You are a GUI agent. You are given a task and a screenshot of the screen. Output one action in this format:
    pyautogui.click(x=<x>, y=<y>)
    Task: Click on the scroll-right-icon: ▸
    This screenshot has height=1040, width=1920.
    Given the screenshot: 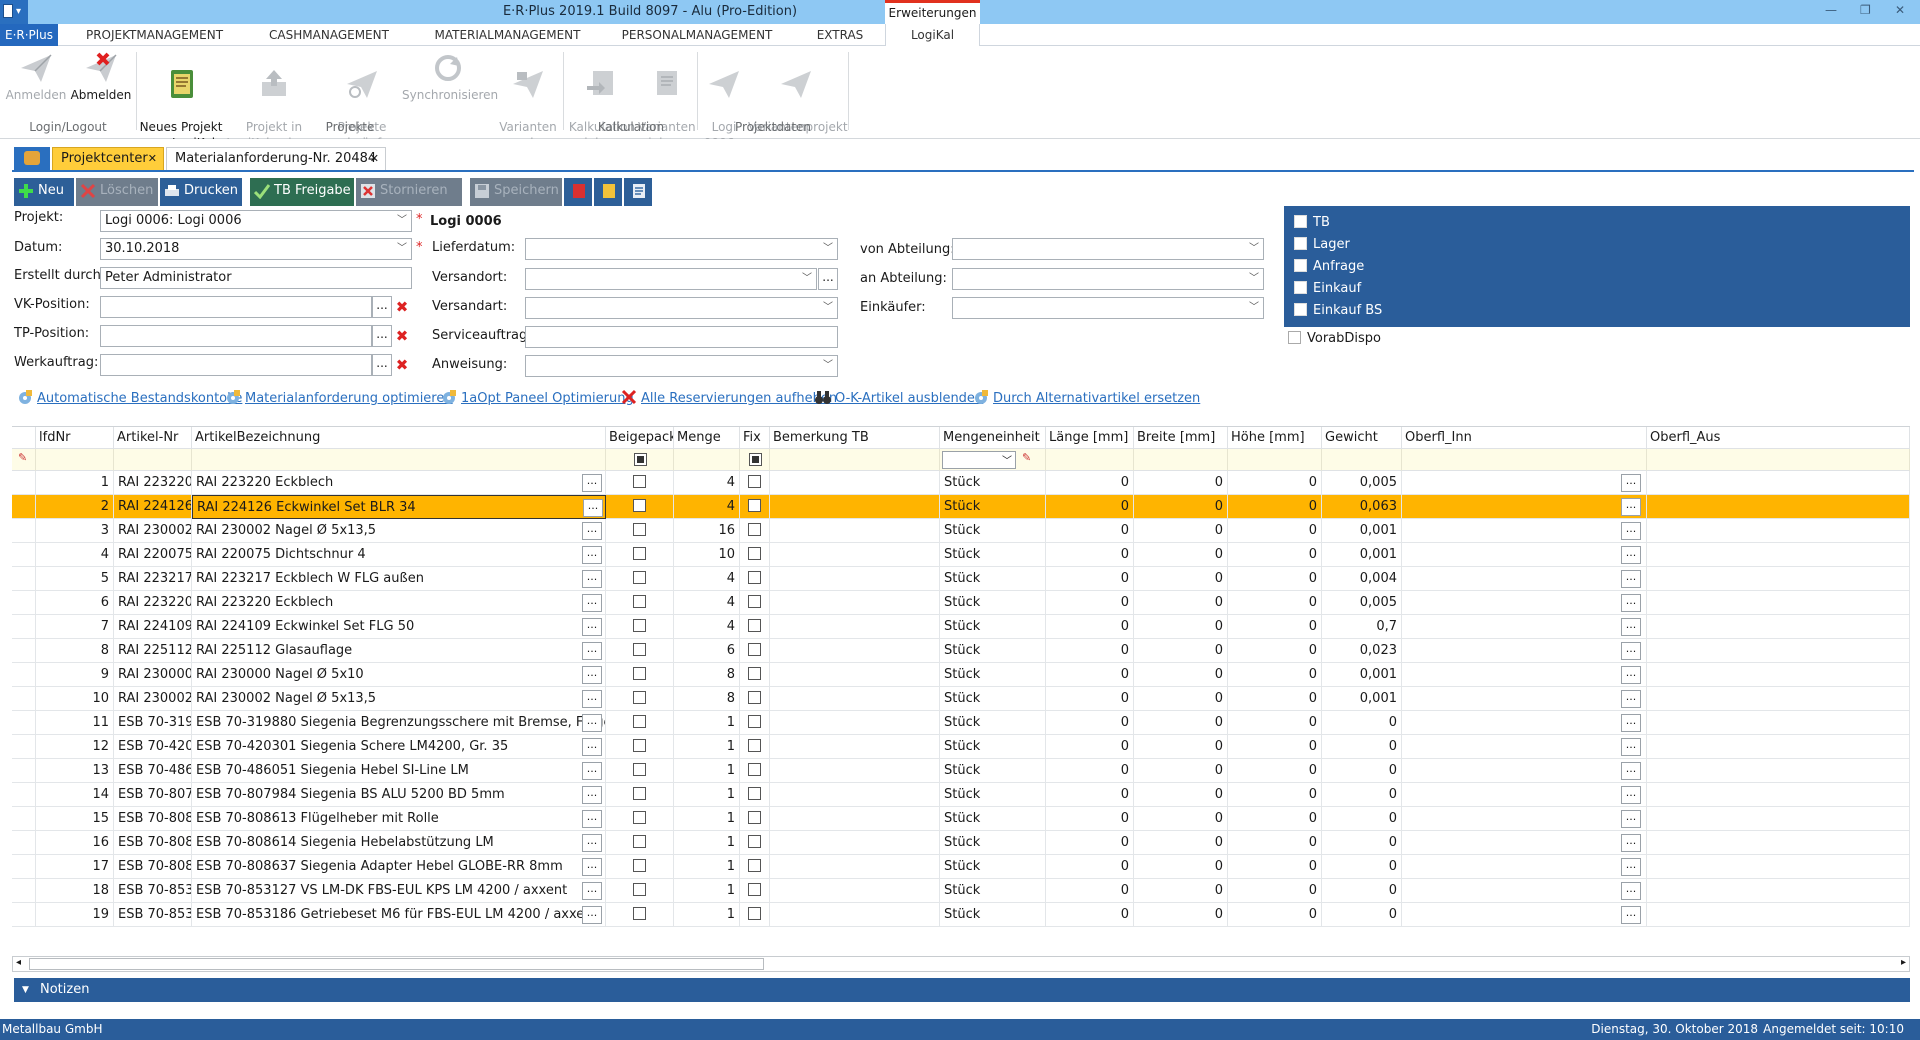 What is the action you would take?
    pyautogui.click(x=1903, y=962)
    